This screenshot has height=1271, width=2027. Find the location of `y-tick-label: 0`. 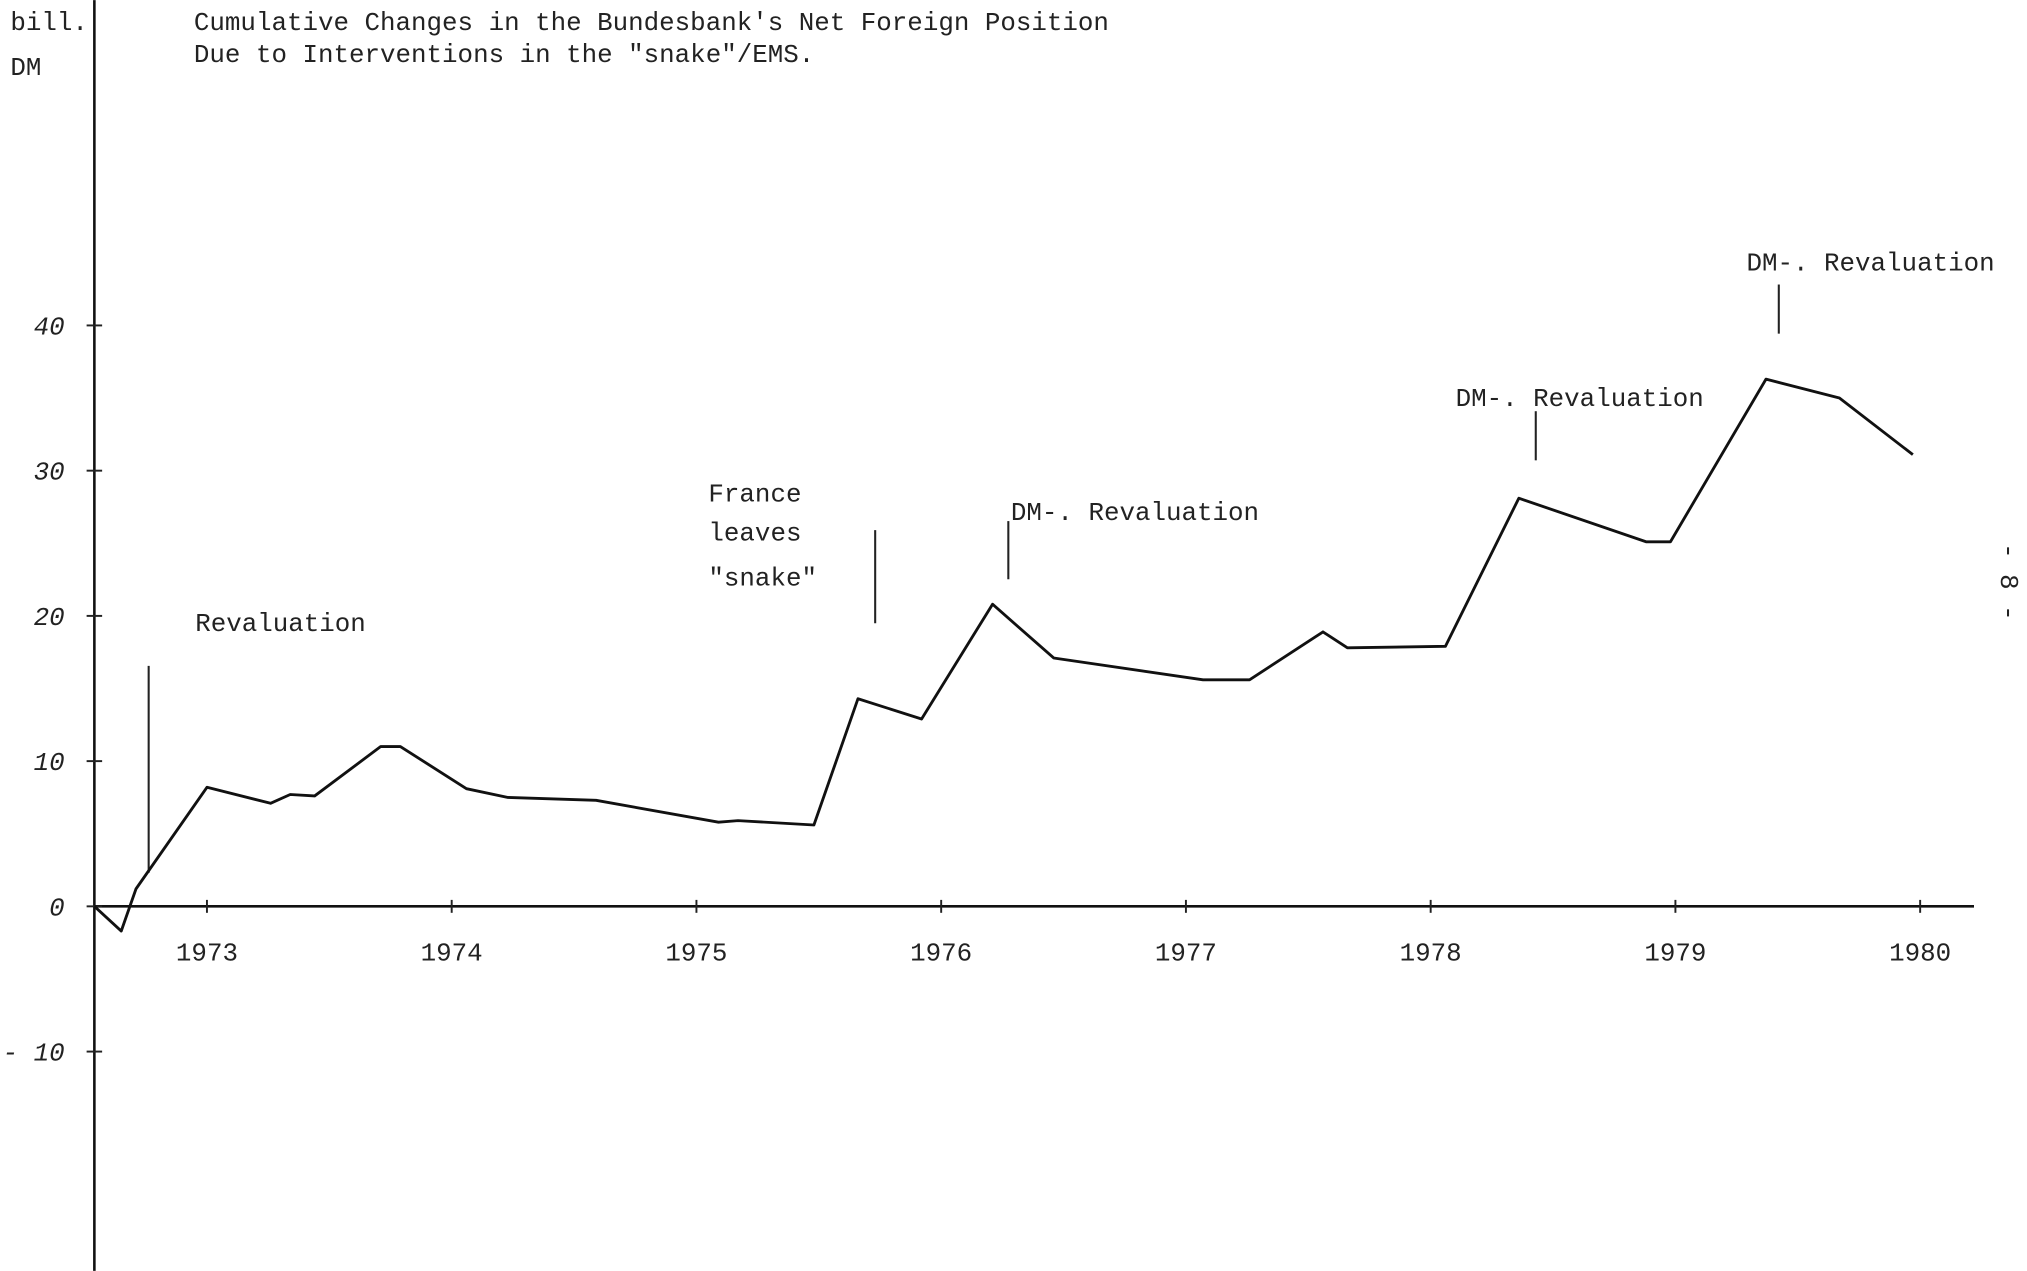

y-tick-label: 0 is located at coordinates (57, 908).